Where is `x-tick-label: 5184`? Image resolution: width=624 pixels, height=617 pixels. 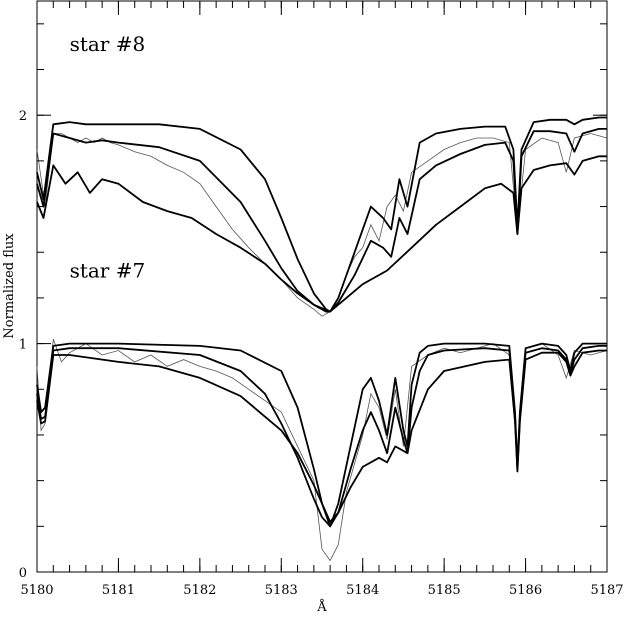
x-tick-label: 5184 is located at coordinates (362, 590).